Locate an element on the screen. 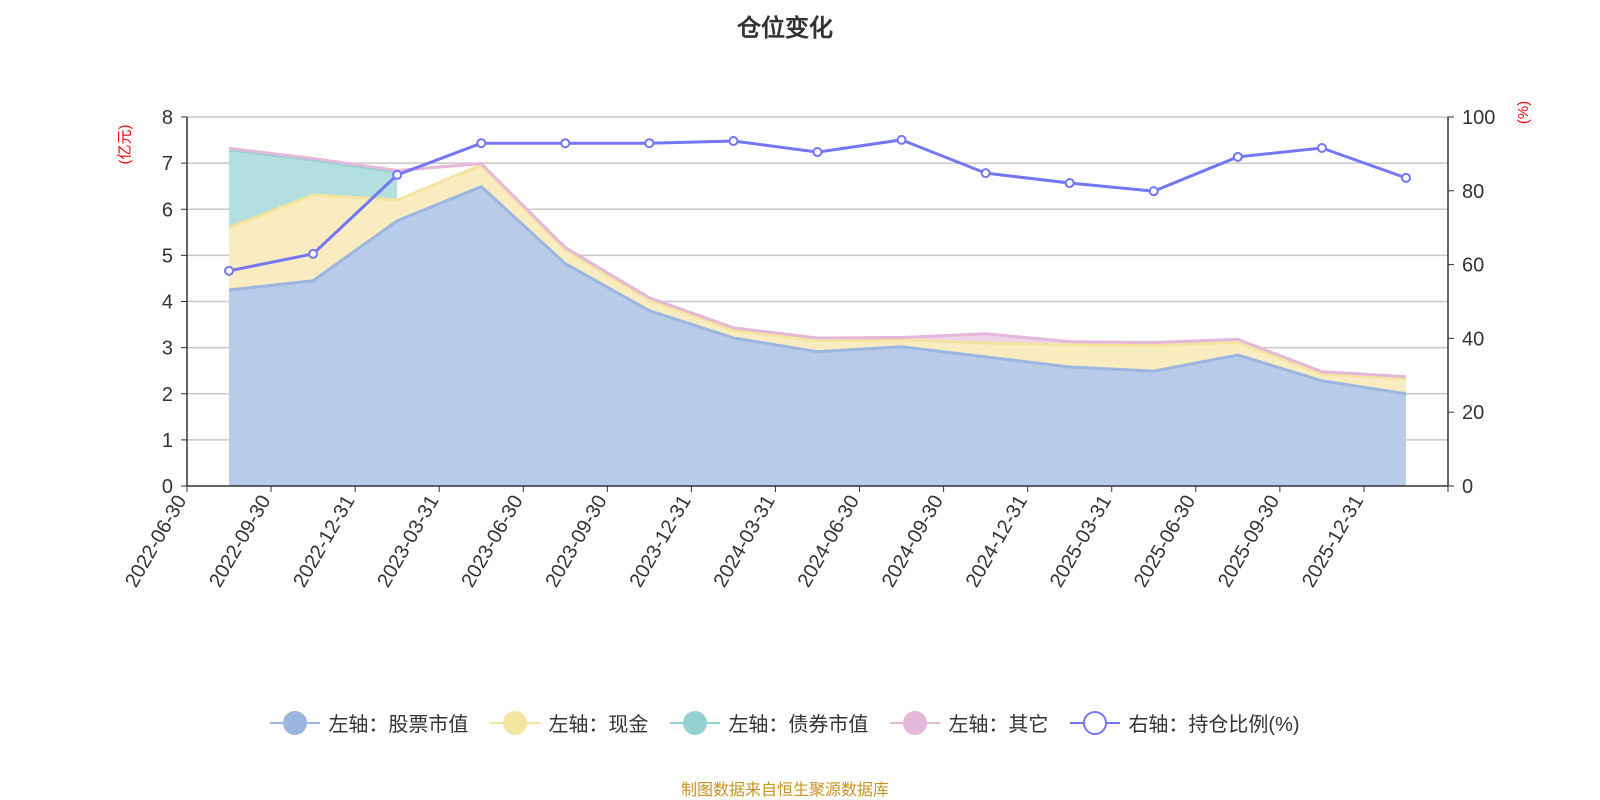  left-tick-label: 2 is located at coordinates (167, 395).